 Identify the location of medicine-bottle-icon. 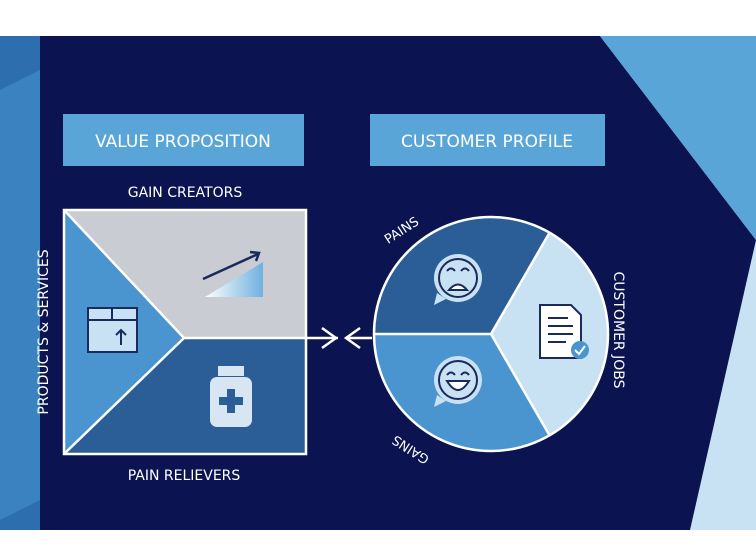
(231, 396).